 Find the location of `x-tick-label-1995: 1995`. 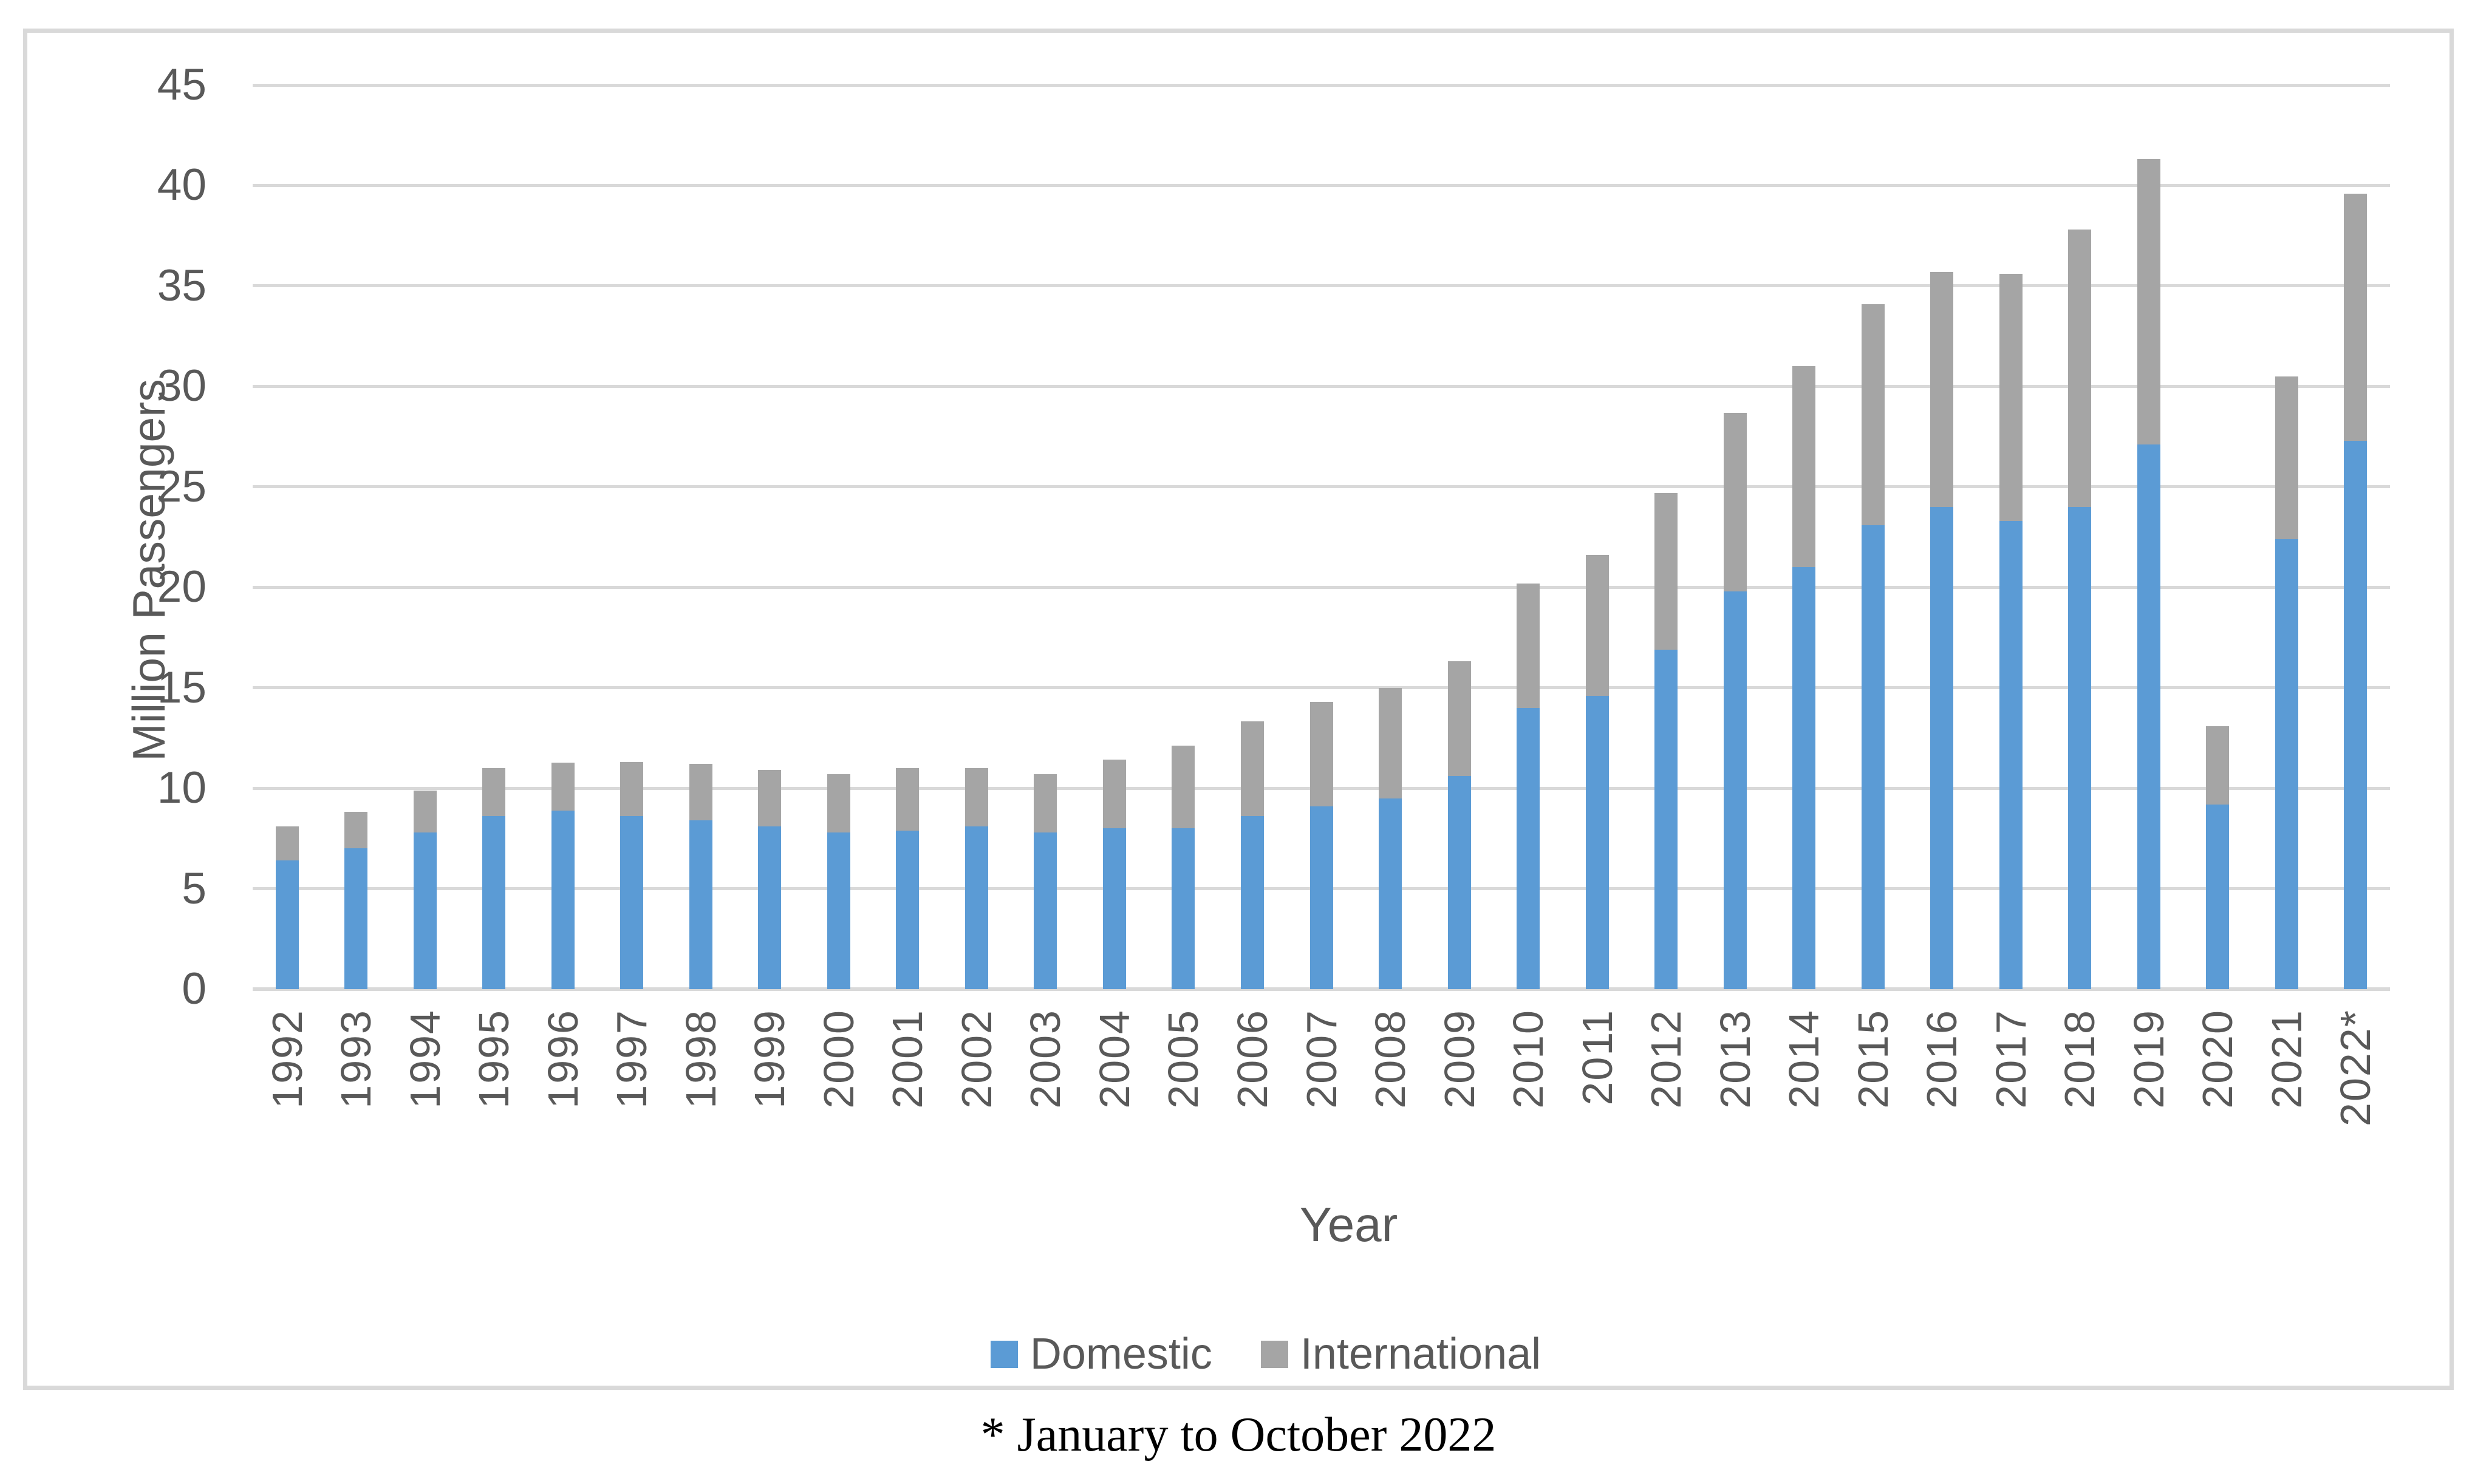

x-tick-label-1995: 1995 is located at coordinates (493, 1059).